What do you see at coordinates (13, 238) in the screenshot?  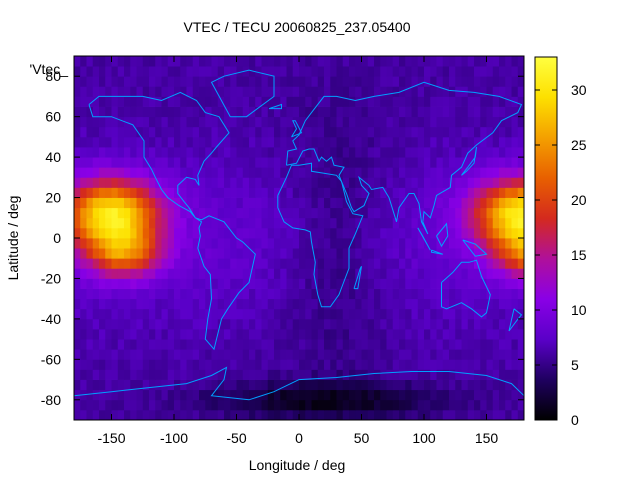 I see `y-axis-label: Latitude / deg` at bounding box center [13, 238].